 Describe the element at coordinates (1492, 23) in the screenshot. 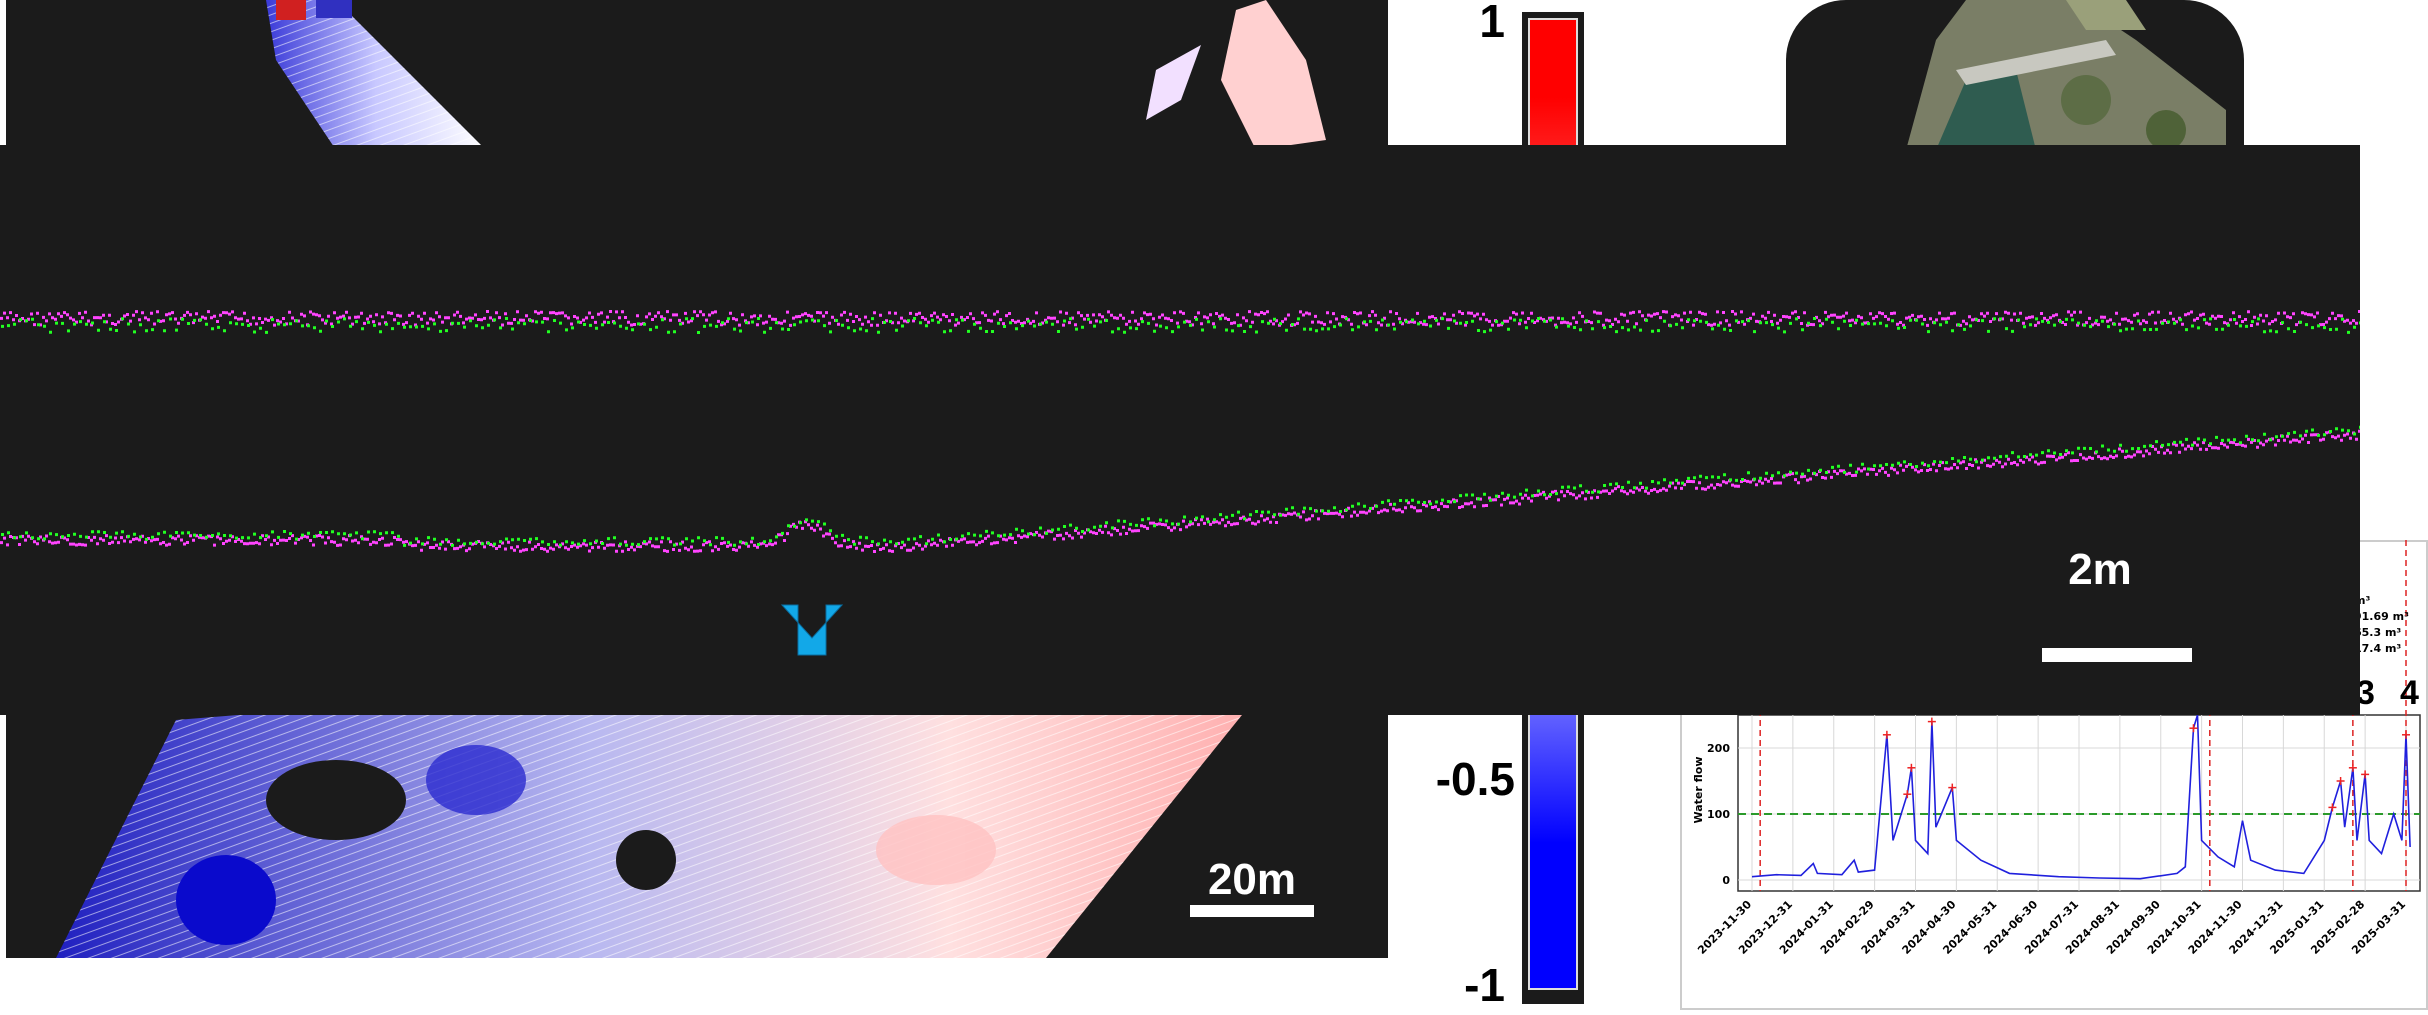

I see `colorbar-max-label: 1` at that location.